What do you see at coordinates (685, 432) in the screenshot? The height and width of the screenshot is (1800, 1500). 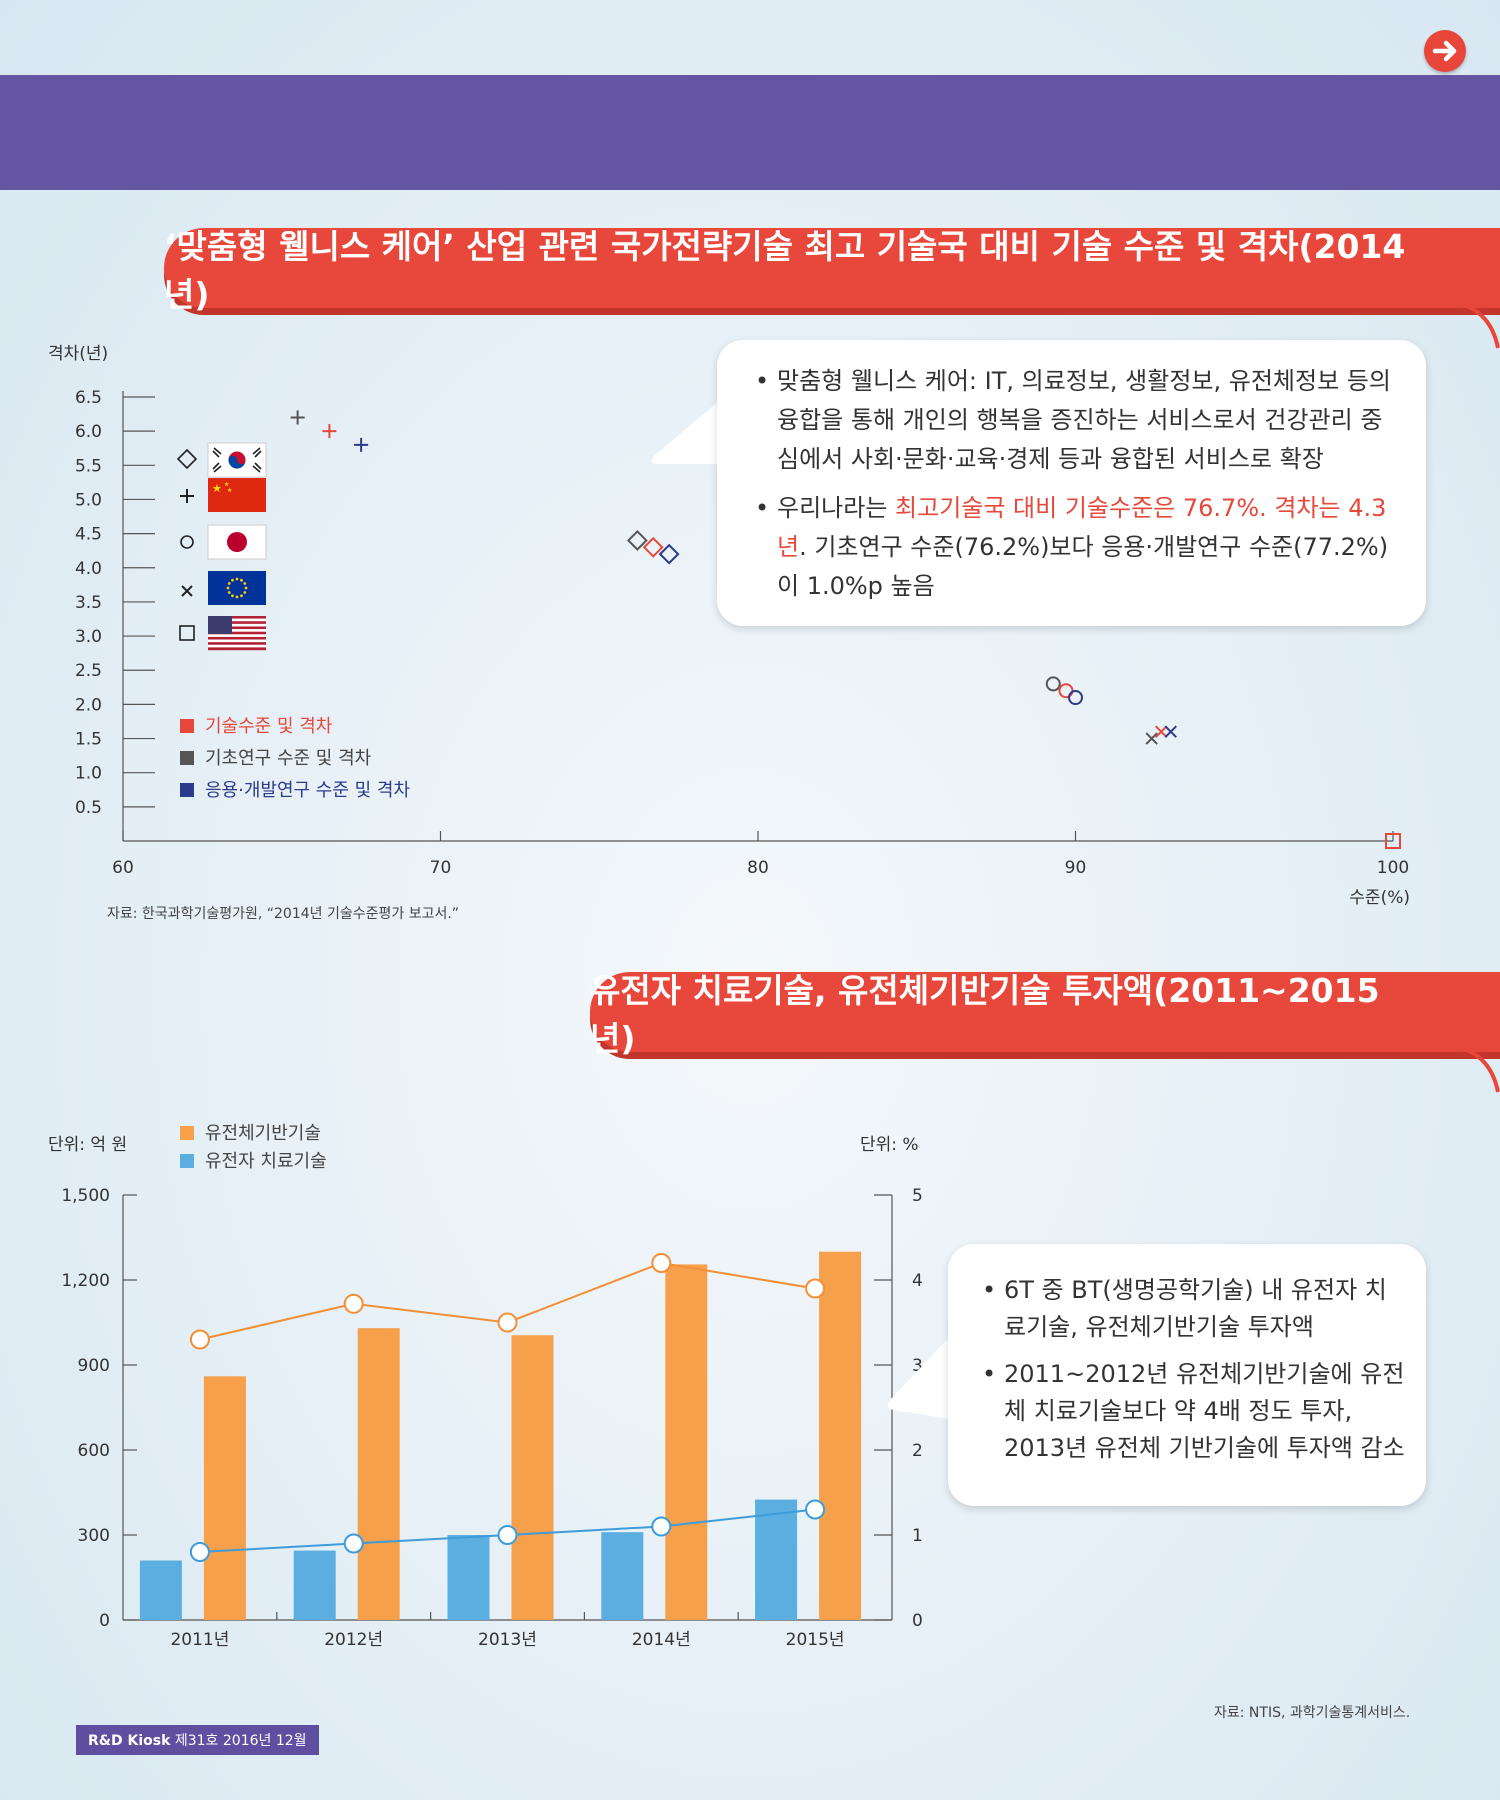 I see `callout1-tail` at bounding box center [685, 432].